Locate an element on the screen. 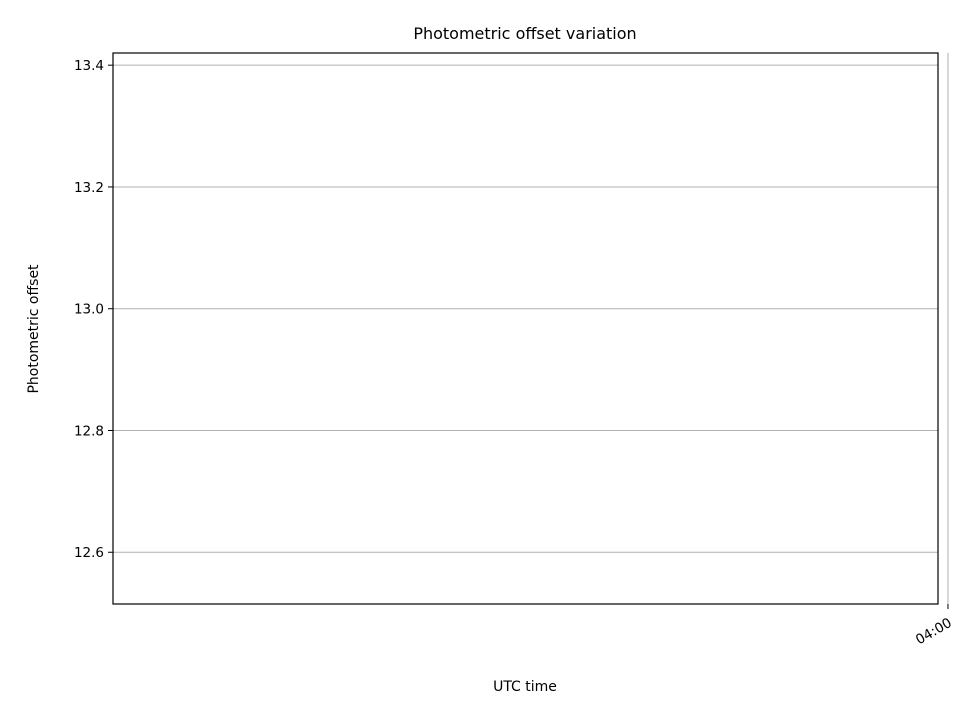 The image size is (960, 720). y-tick-label: 13.0 is located at coordinates (89, 310).